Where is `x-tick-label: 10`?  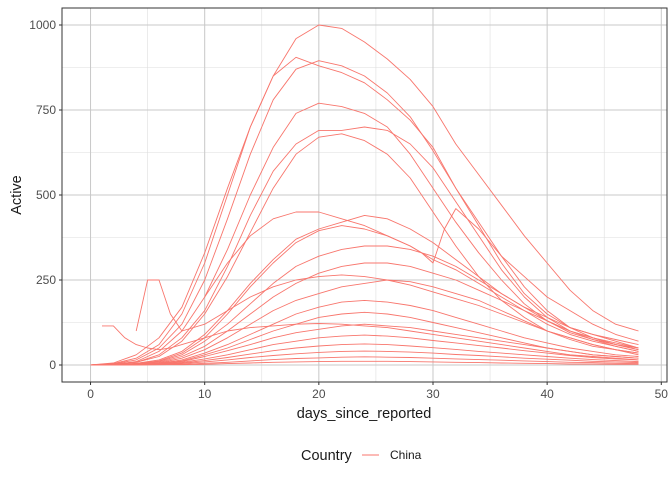
x-tick-label: 10 is located at coordinates (205, 394).